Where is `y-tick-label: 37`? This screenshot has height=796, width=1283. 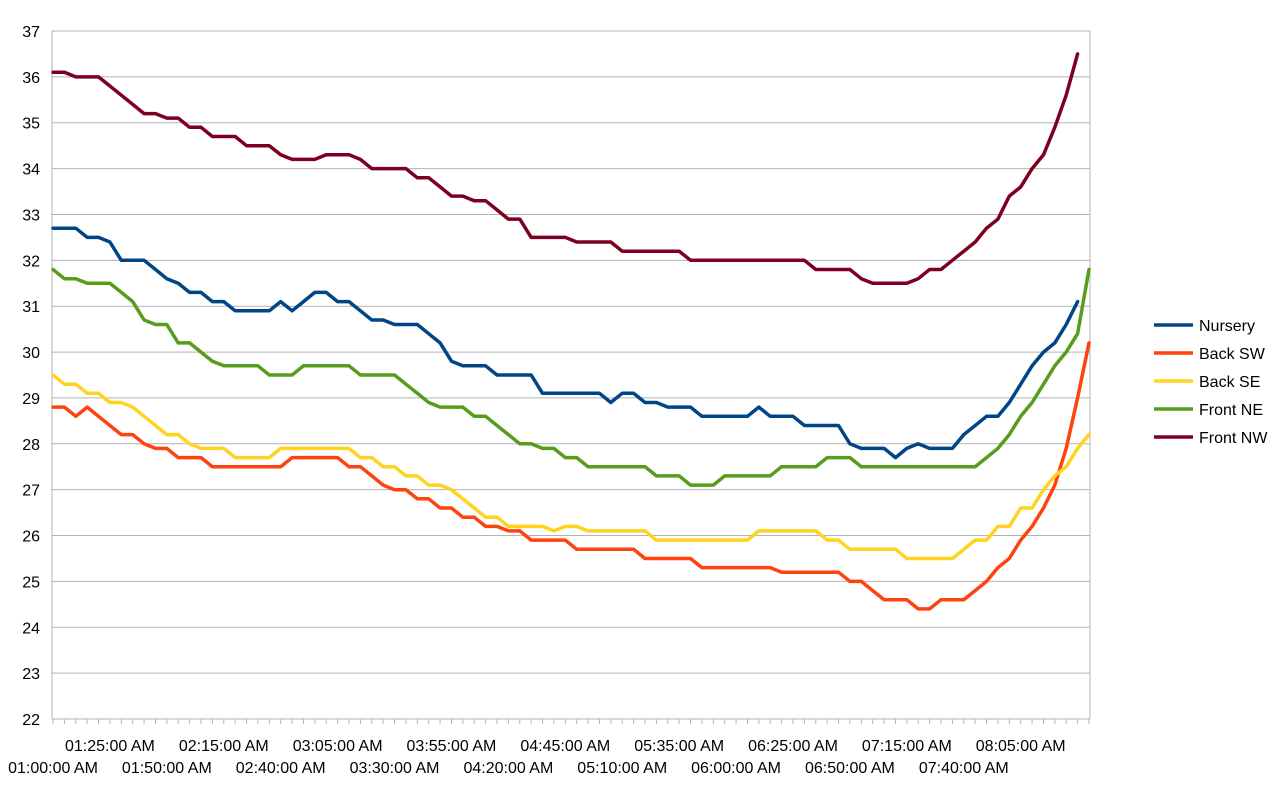 y-tick-label: 37 is located at coordinates (31, 32).